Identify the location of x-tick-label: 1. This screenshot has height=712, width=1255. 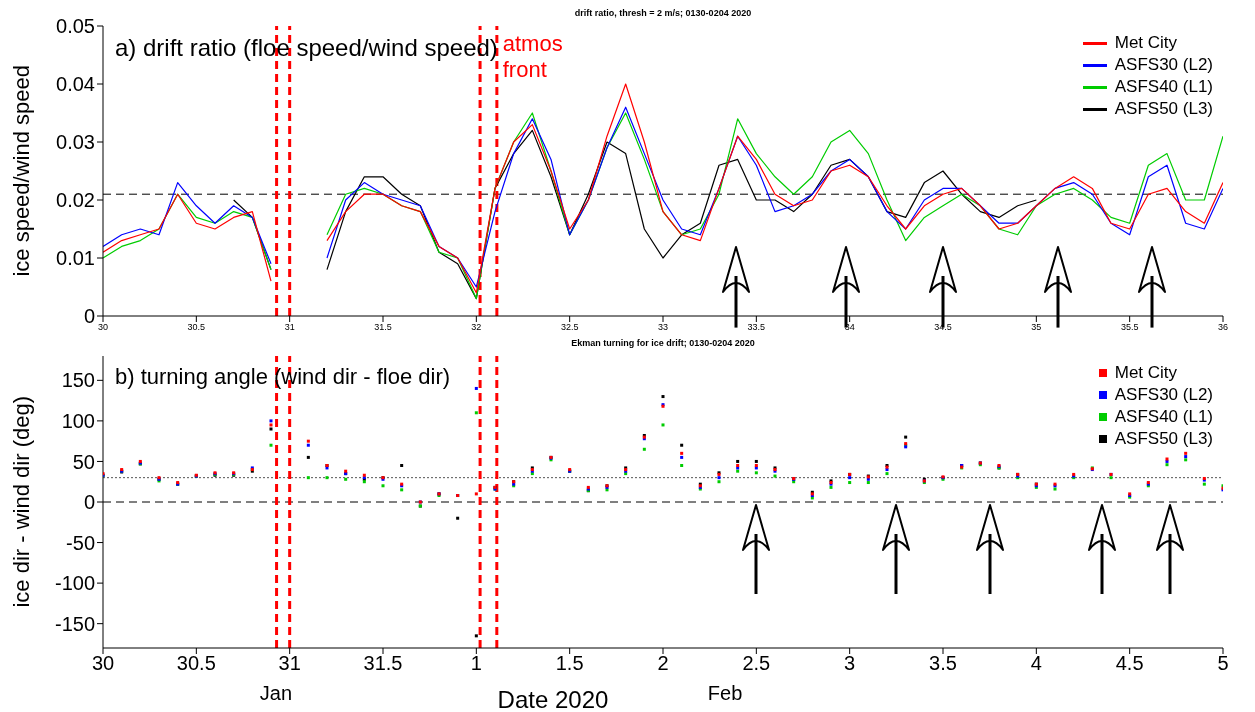
(476, 663).